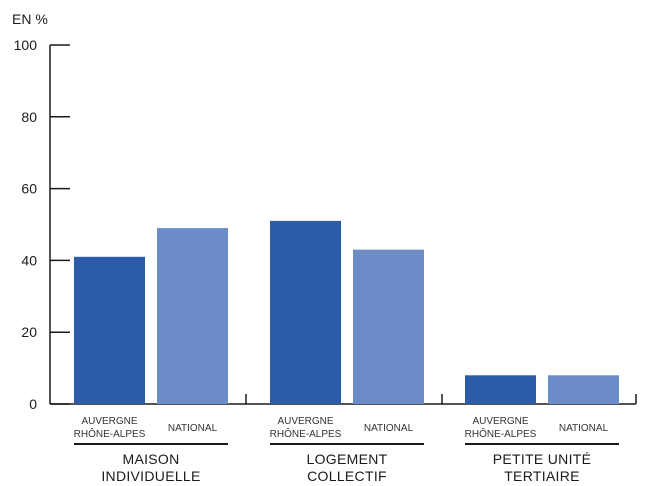 Image resolution: width=647 pixels, height=486 pixels. What do you see at coordinates (347, 459) in the screenshot?
I see `group-label: LOGEMENT` at bounding box center [347, 459].